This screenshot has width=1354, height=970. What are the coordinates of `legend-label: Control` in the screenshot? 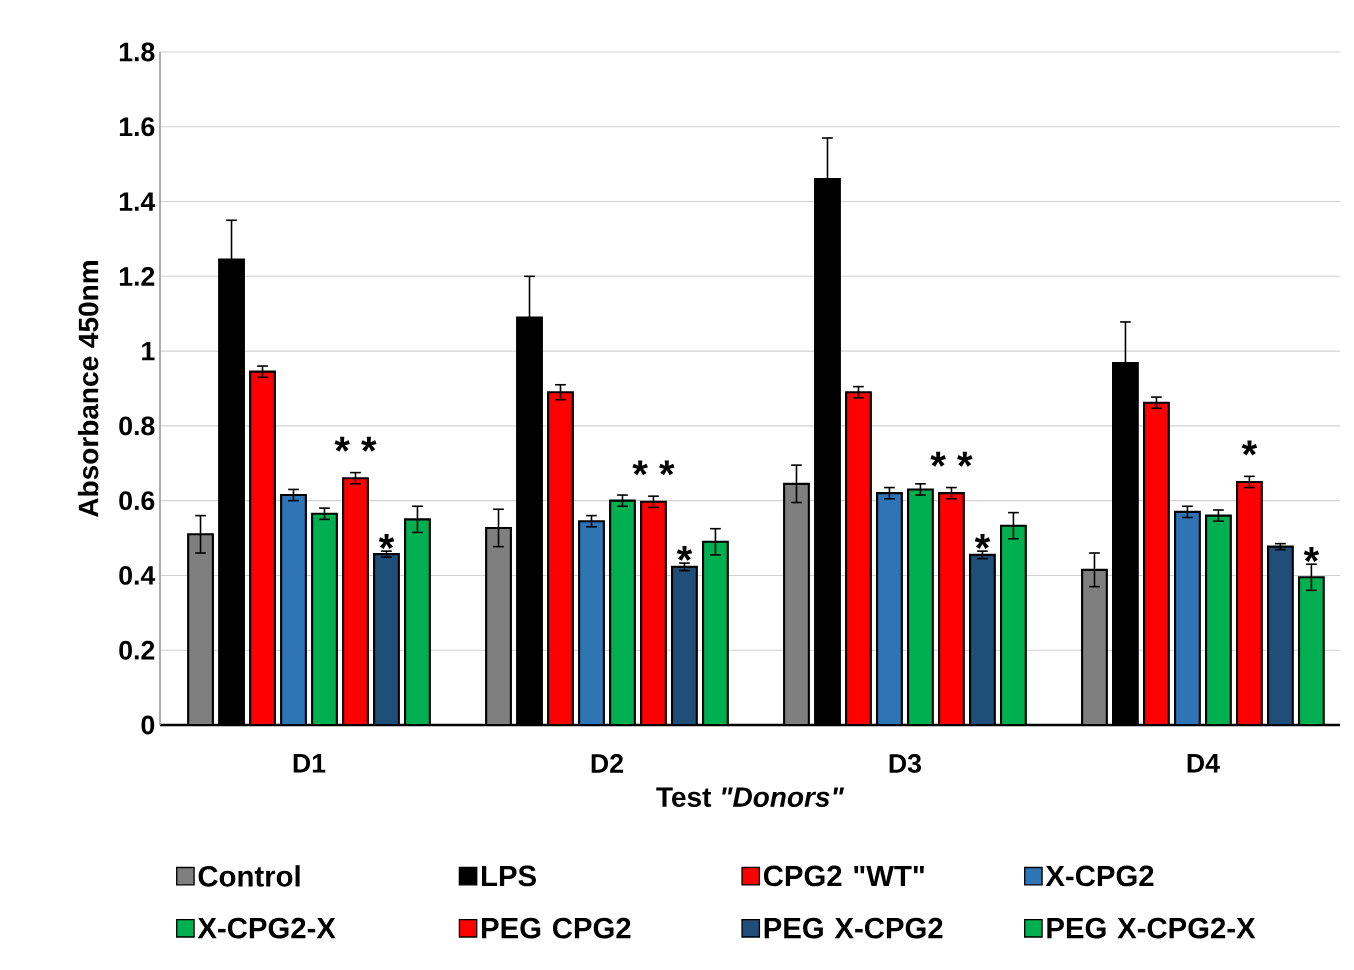 It's located at (249, 876).